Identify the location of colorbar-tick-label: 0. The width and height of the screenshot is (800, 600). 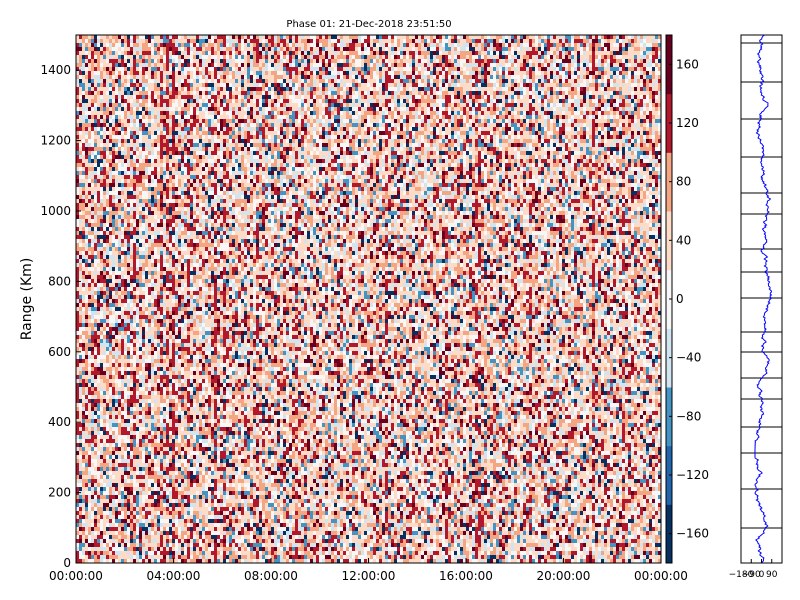
(680, 299).